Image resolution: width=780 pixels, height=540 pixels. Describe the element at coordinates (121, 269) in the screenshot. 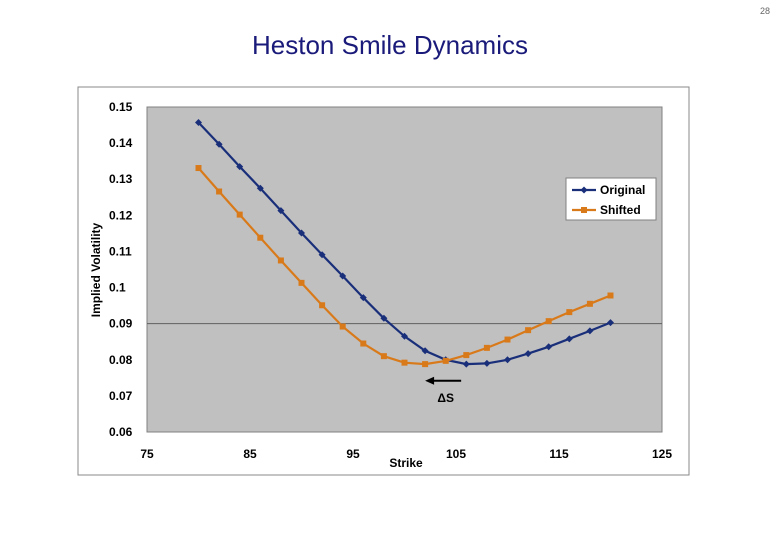

I see `y-tick-labels: 0.06 0.07 0.08 0.09 0.1 0.11 0.12 0.13 0.14 0.15` at that location.